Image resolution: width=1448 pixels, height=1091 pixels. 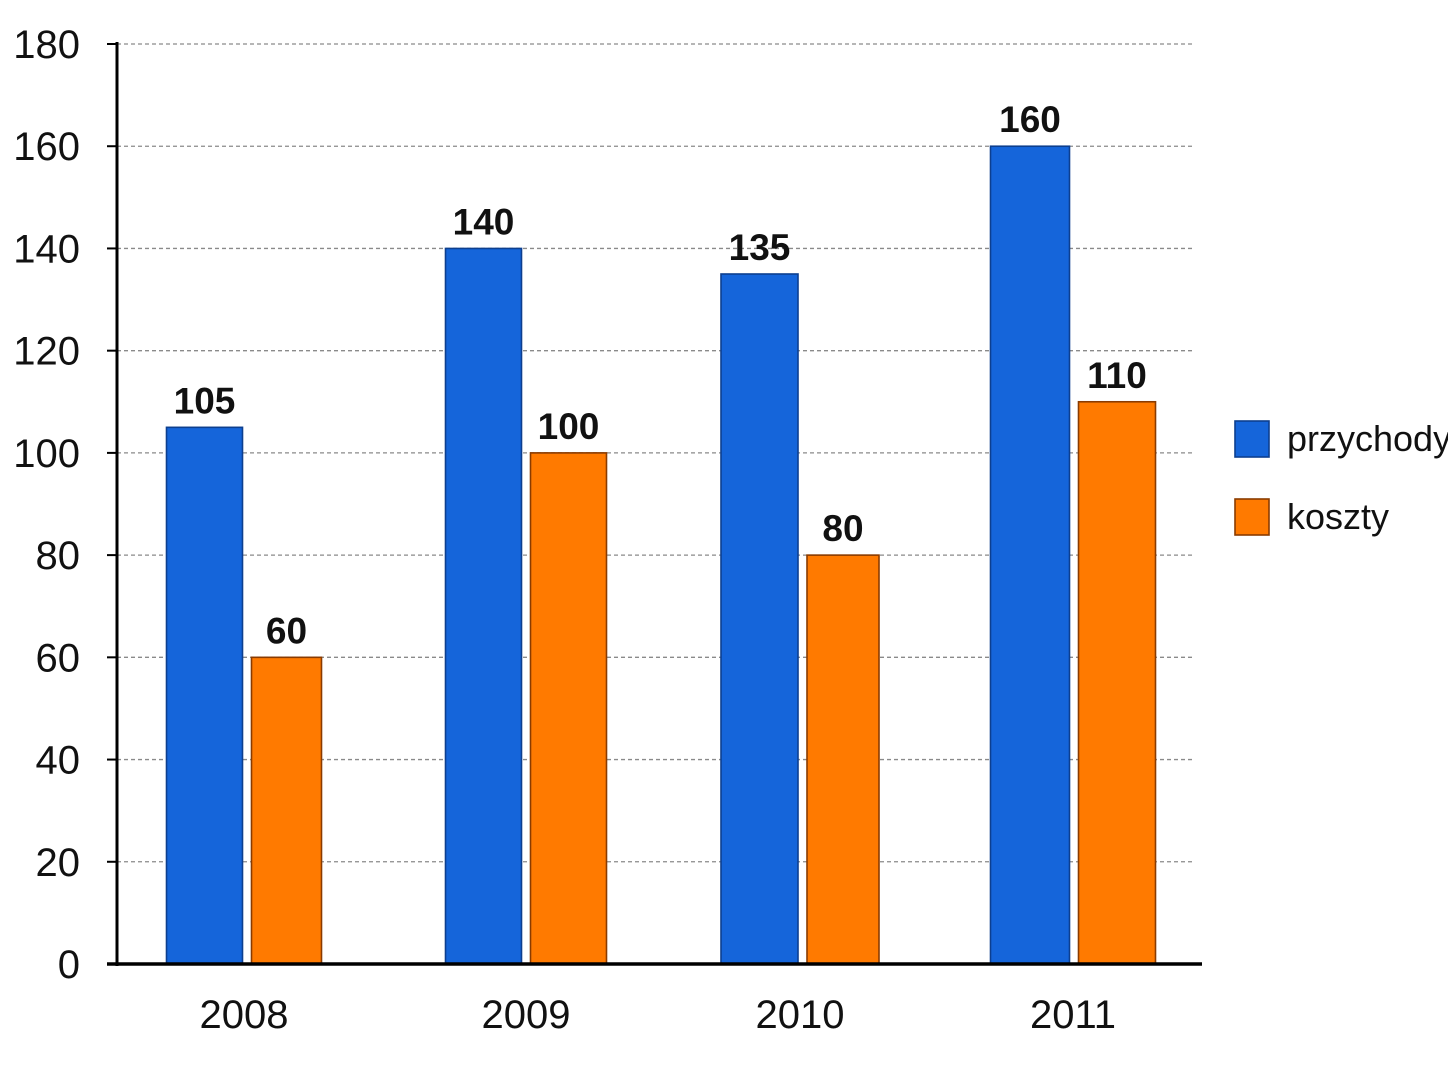 What do you see at coordinates (568, 708) in the screenshot?
I see `bar-koszty-2009` at bounding box center [568, 708].